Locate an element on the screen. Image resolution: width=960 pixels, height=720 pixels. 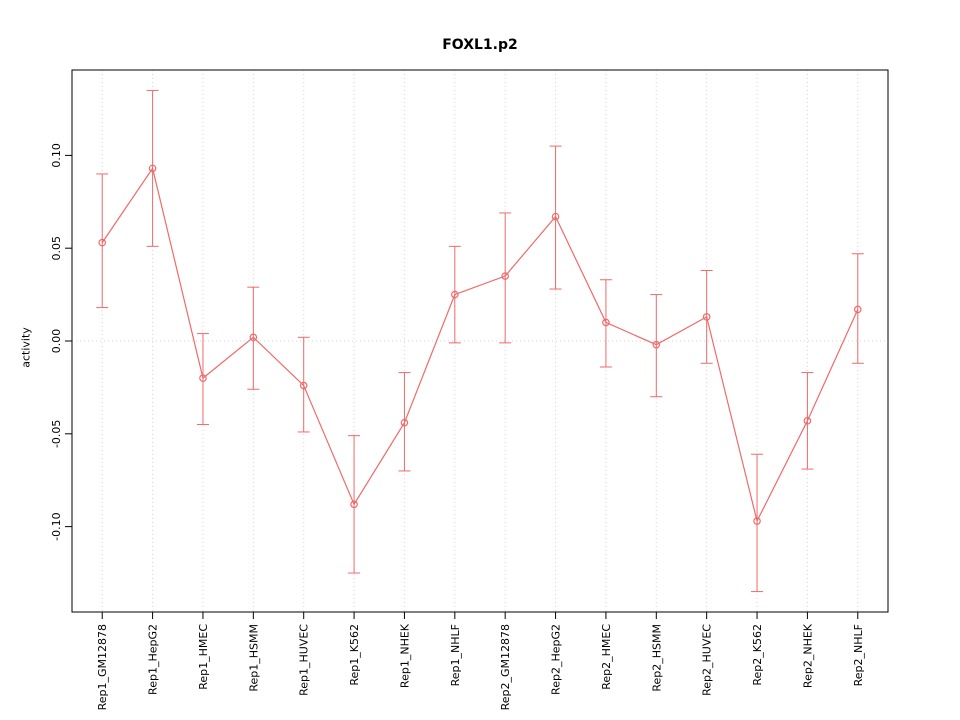
x-tick-label: Rep2_HMEC is located at coordinates (606, 657).